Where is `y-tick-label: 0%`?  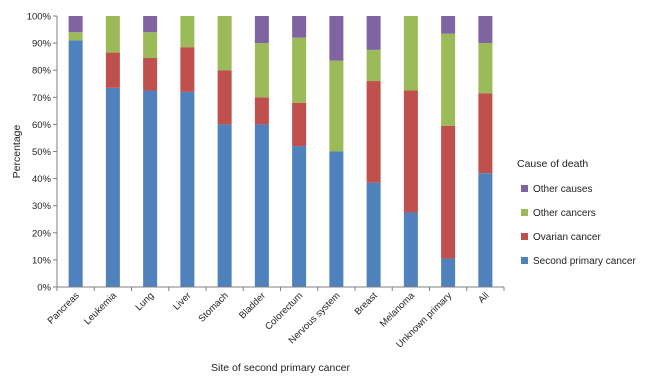
y-tick-label: 0% is located at coordinates (44, 288).